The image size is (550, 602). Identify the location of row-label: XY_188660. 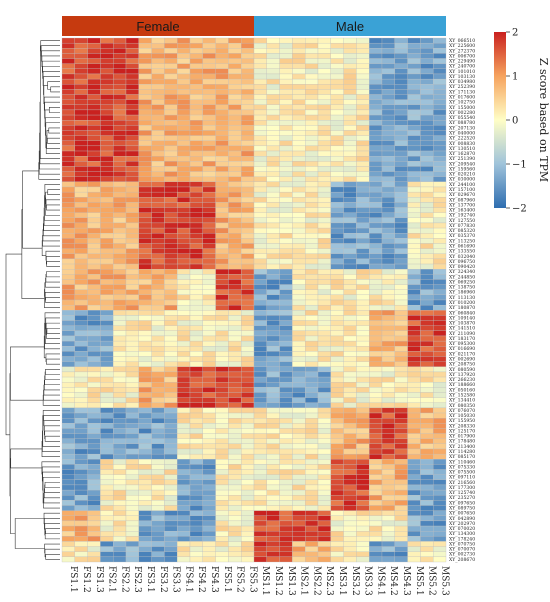
(462, 385).